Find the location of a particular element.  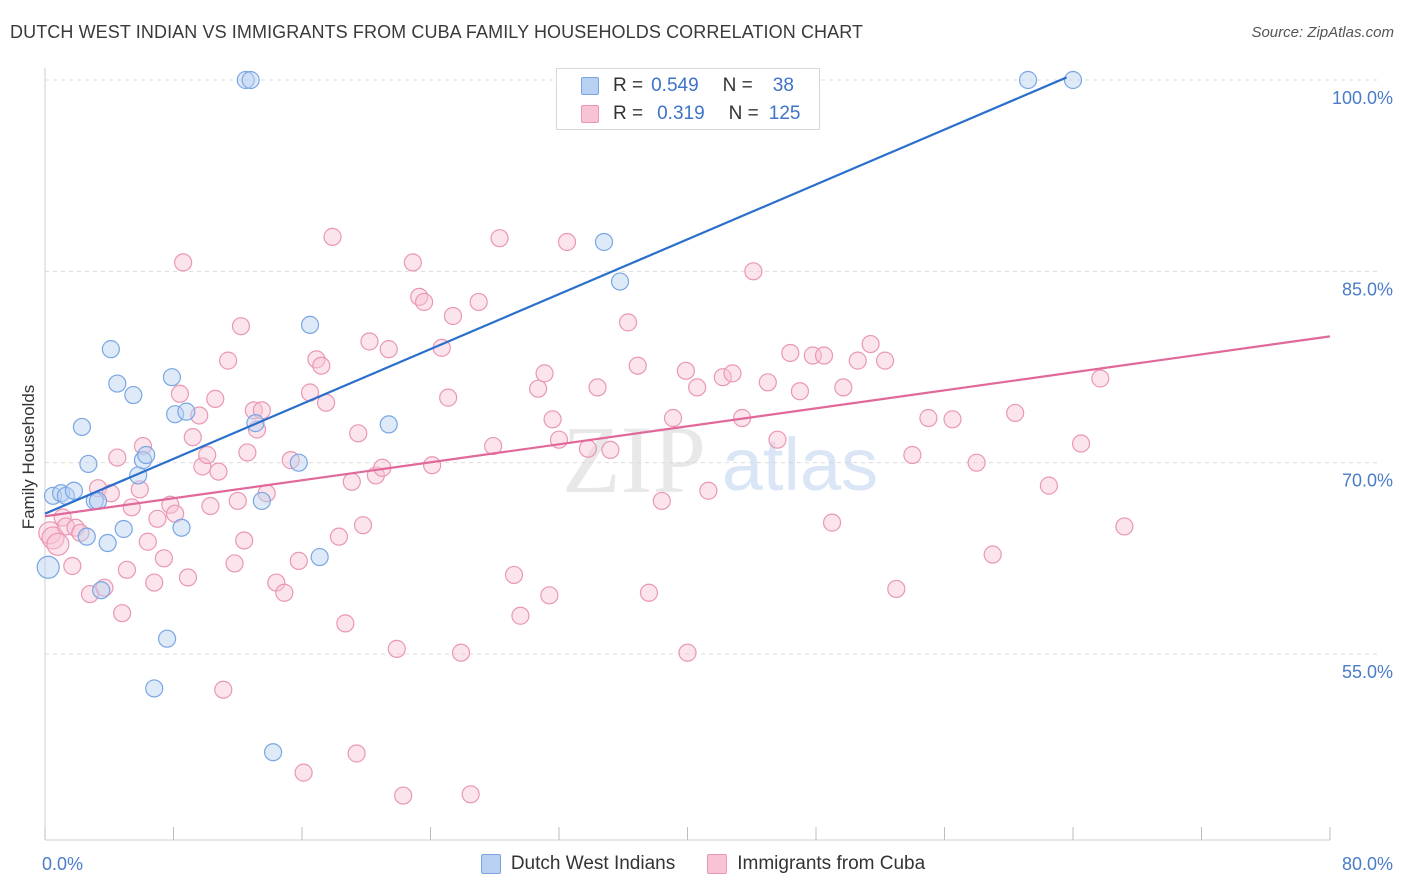

correlation-legend: R = 0.549 N = 38 R = 0.319 N = 125 is located at coordinates (688, 99).